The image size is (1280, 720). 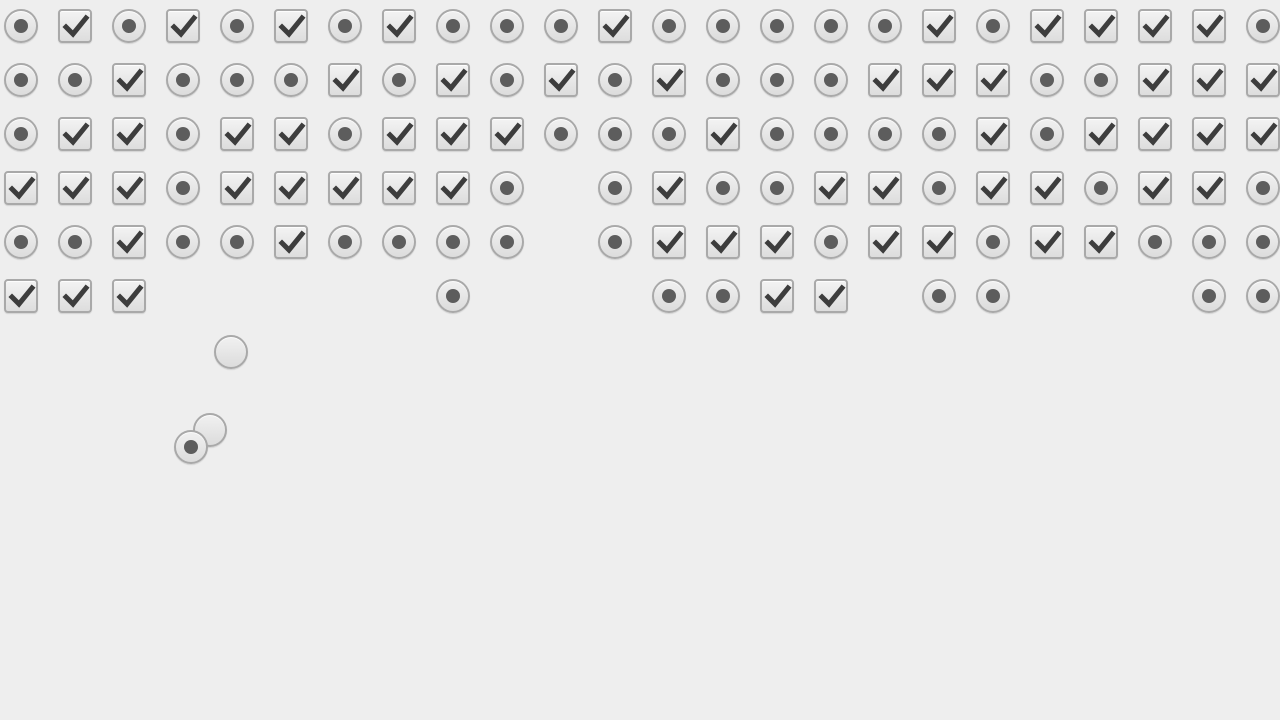 I want to click on falling-radio-empty-piece, so click(x=231, y=352).